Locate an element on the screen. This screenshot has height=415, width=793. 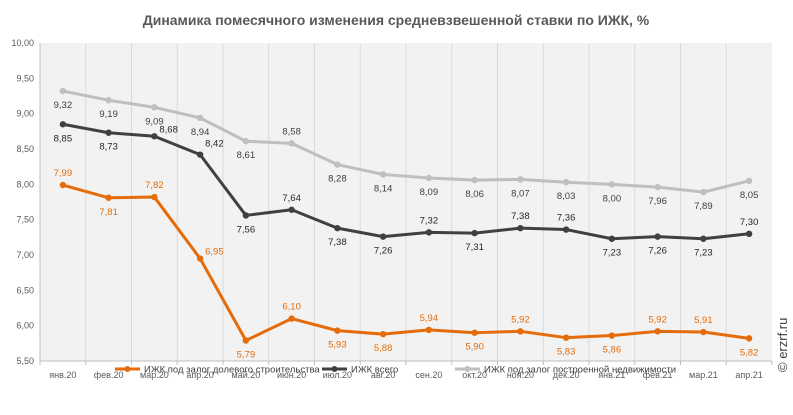
y-tick-label: 7,50 is located at coordinates (25, 220).